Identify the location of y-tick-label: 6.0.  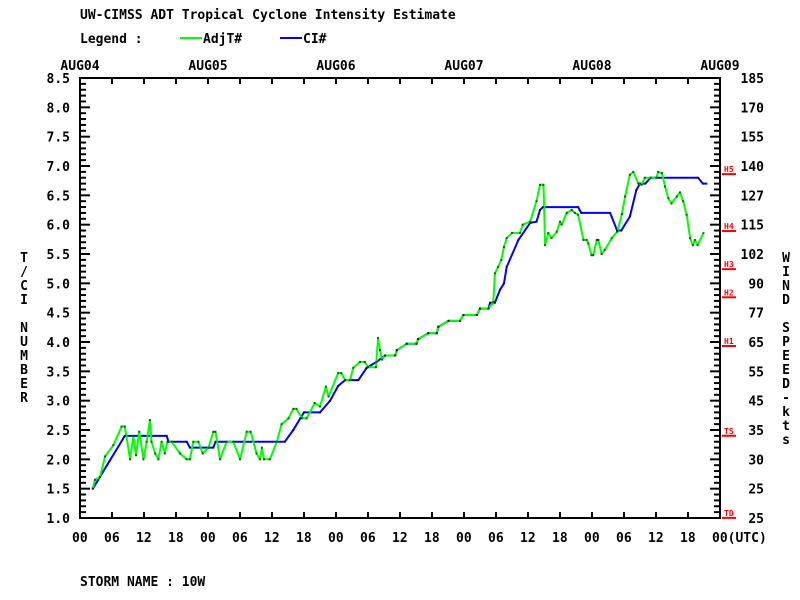
(59, 226).